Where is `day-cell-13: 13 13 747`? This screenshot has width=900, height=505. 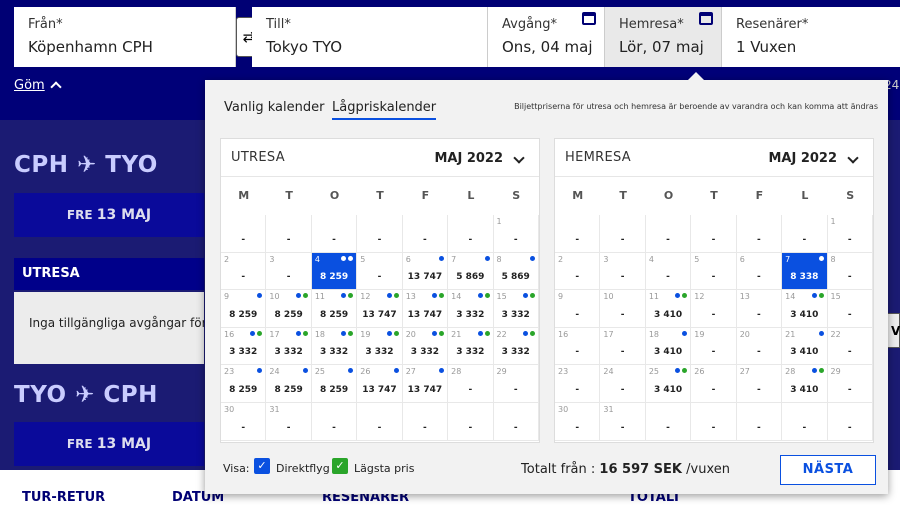 day-cell-13: 13 13 747 is located at coordinates (425, 309).